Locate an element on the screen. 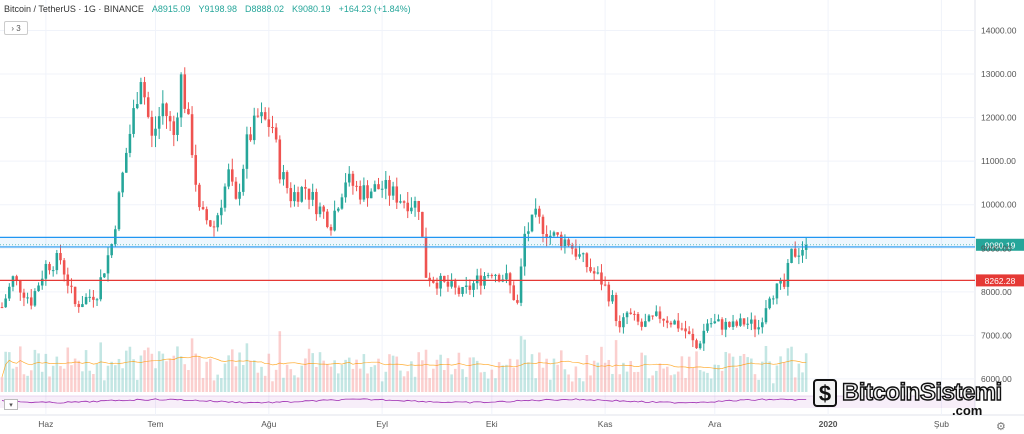 This screenshot has height=434, width=1024. horizontal-lines: 9080.19 8262.28 is located at coordinates (512, 261).